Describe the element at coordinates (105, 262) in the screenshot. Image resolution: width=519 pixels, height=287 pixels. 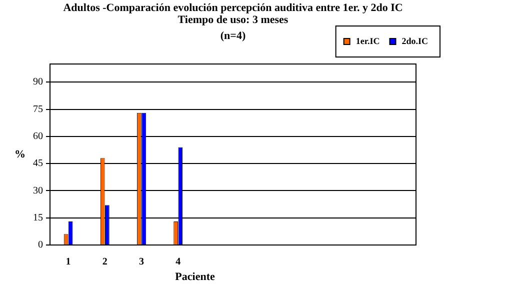
I see `x-tick-label: 2` at that location.